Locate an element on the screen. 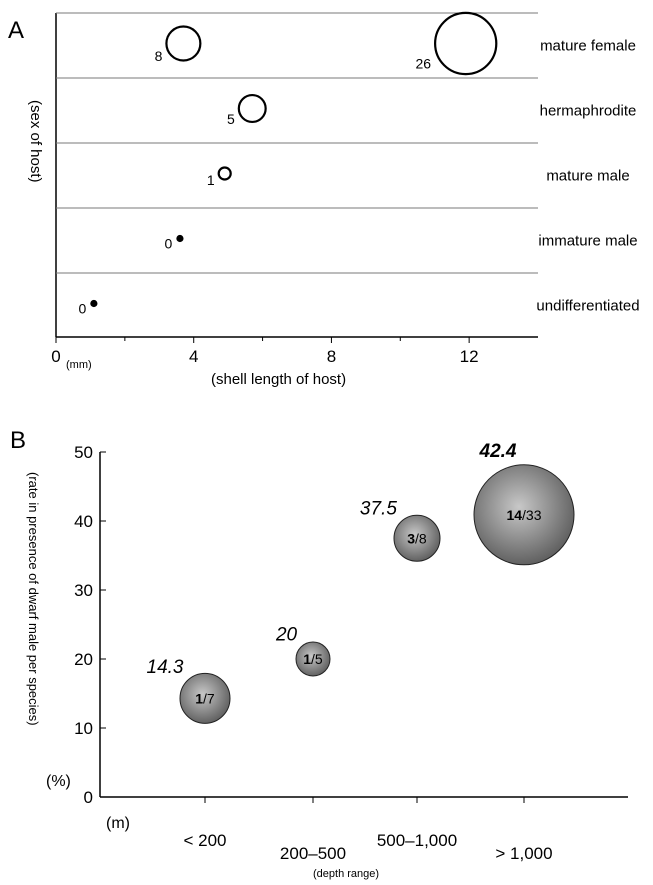  panel-b-y-tick-label: 10 is located at coordinates (83, 728).